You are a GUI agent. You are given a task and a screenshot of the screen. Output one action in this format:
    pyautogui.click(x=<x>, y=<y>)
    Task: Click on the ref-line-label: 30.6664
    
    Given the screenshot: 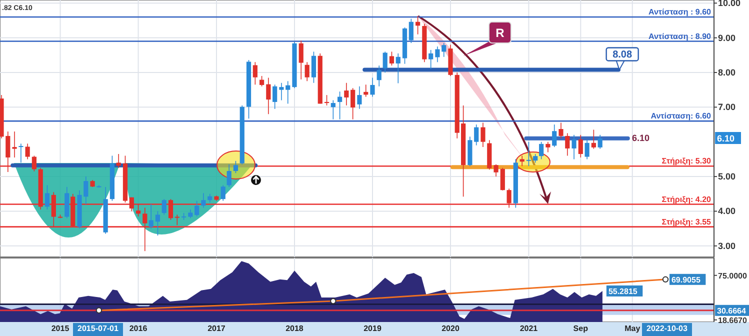 What is the action you would take?
    pyautogui.click(x=731, y=311)
    